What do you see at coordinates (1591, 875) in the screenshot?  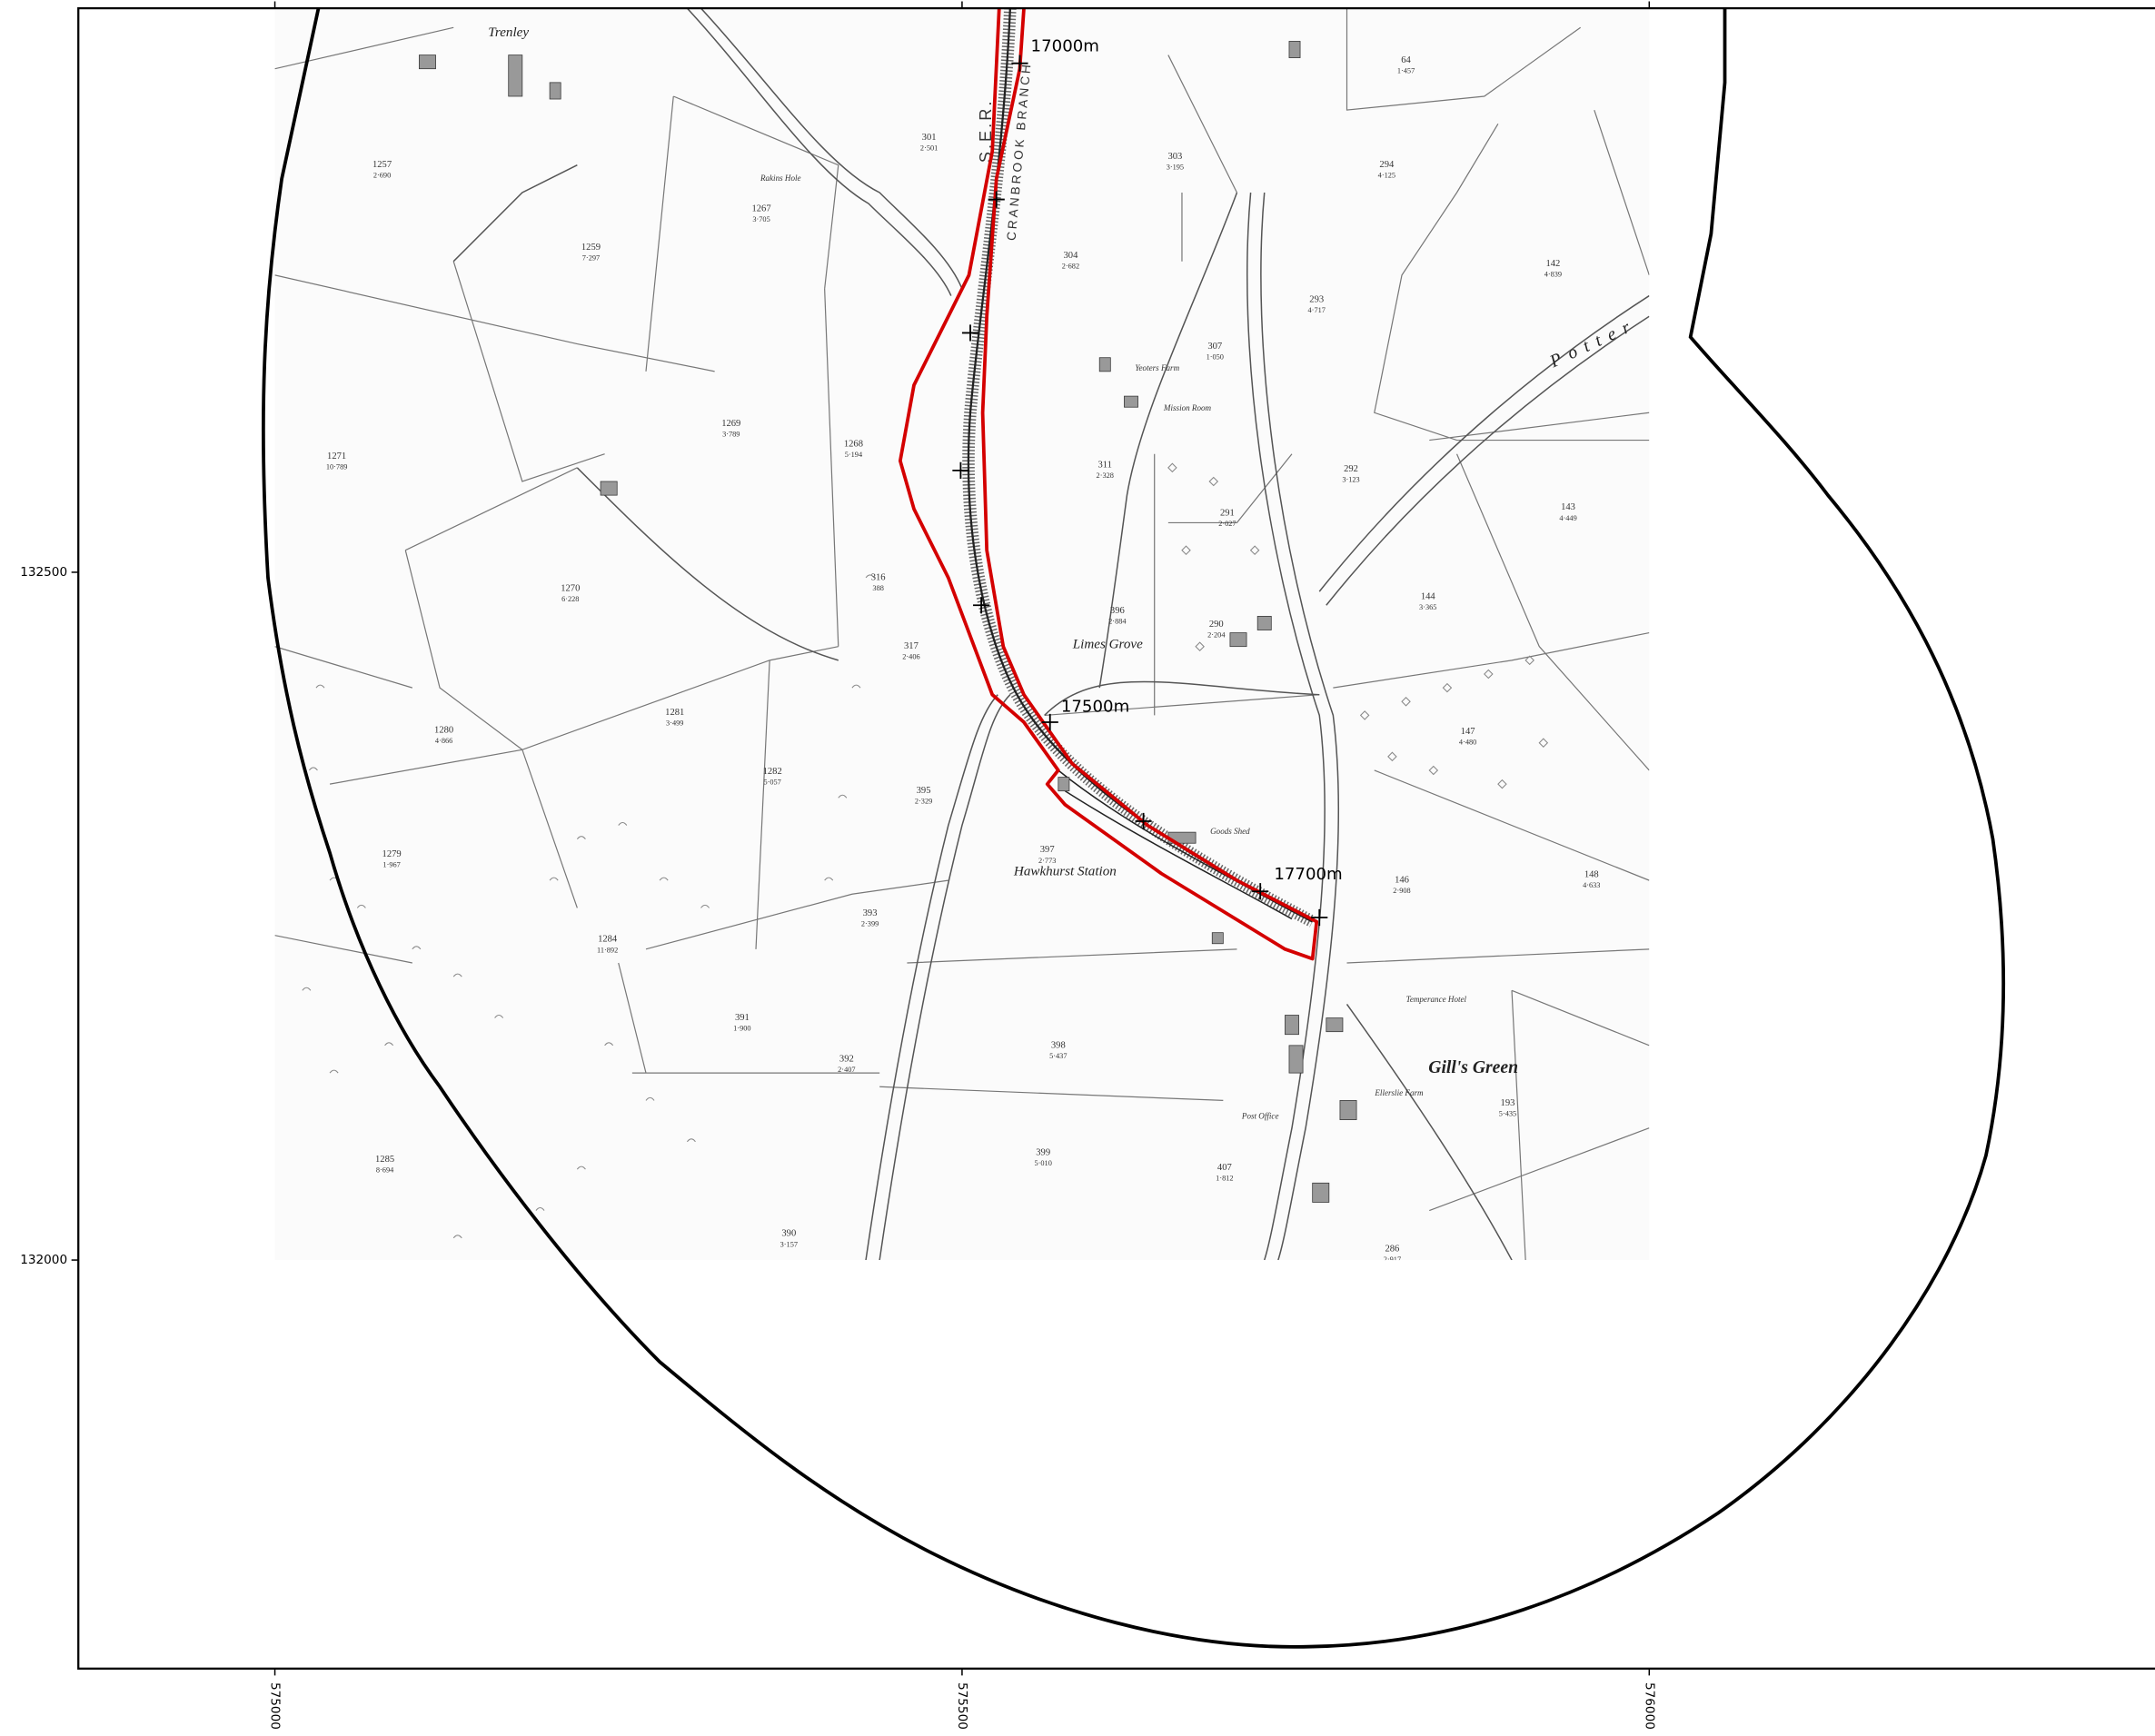 I see `parcel-number: 148` at bounding box center [1591, 875].